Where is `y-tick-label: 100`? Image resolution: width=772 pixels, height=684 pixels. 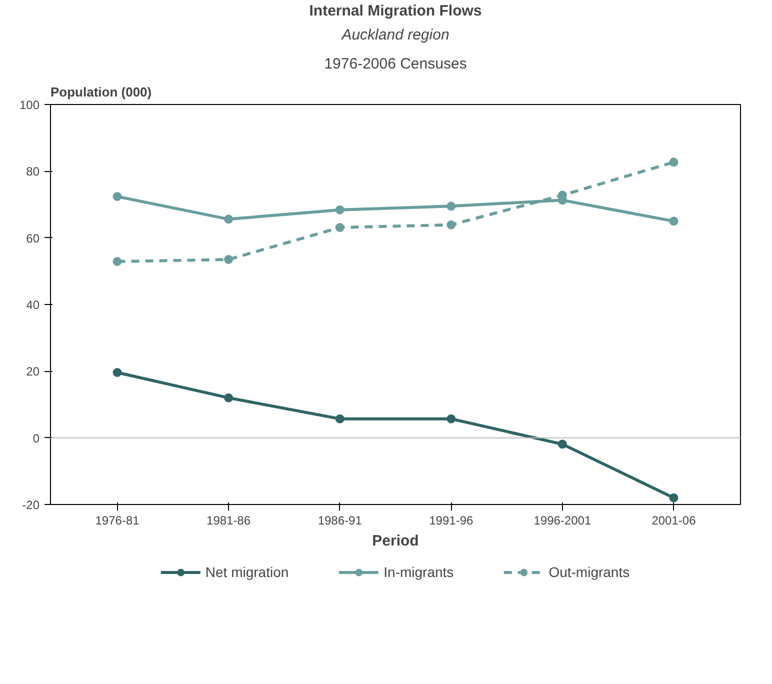 y-tick-label: 100 is located at coordinates (29, 105).